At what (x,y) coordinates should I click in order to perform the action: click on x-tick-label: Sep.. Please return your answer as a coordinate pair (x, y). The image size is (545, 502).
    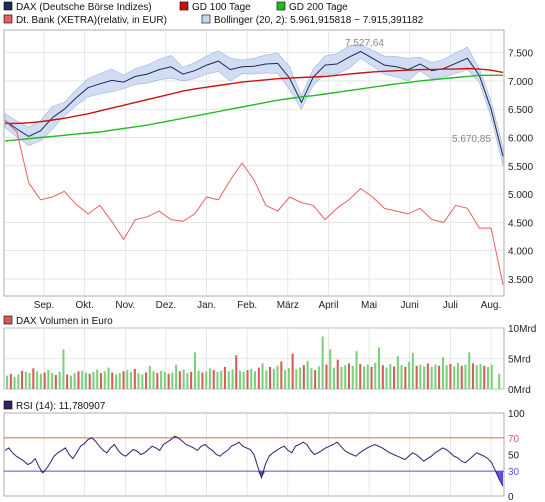
    Looking at the image, I should click on (44, 305).